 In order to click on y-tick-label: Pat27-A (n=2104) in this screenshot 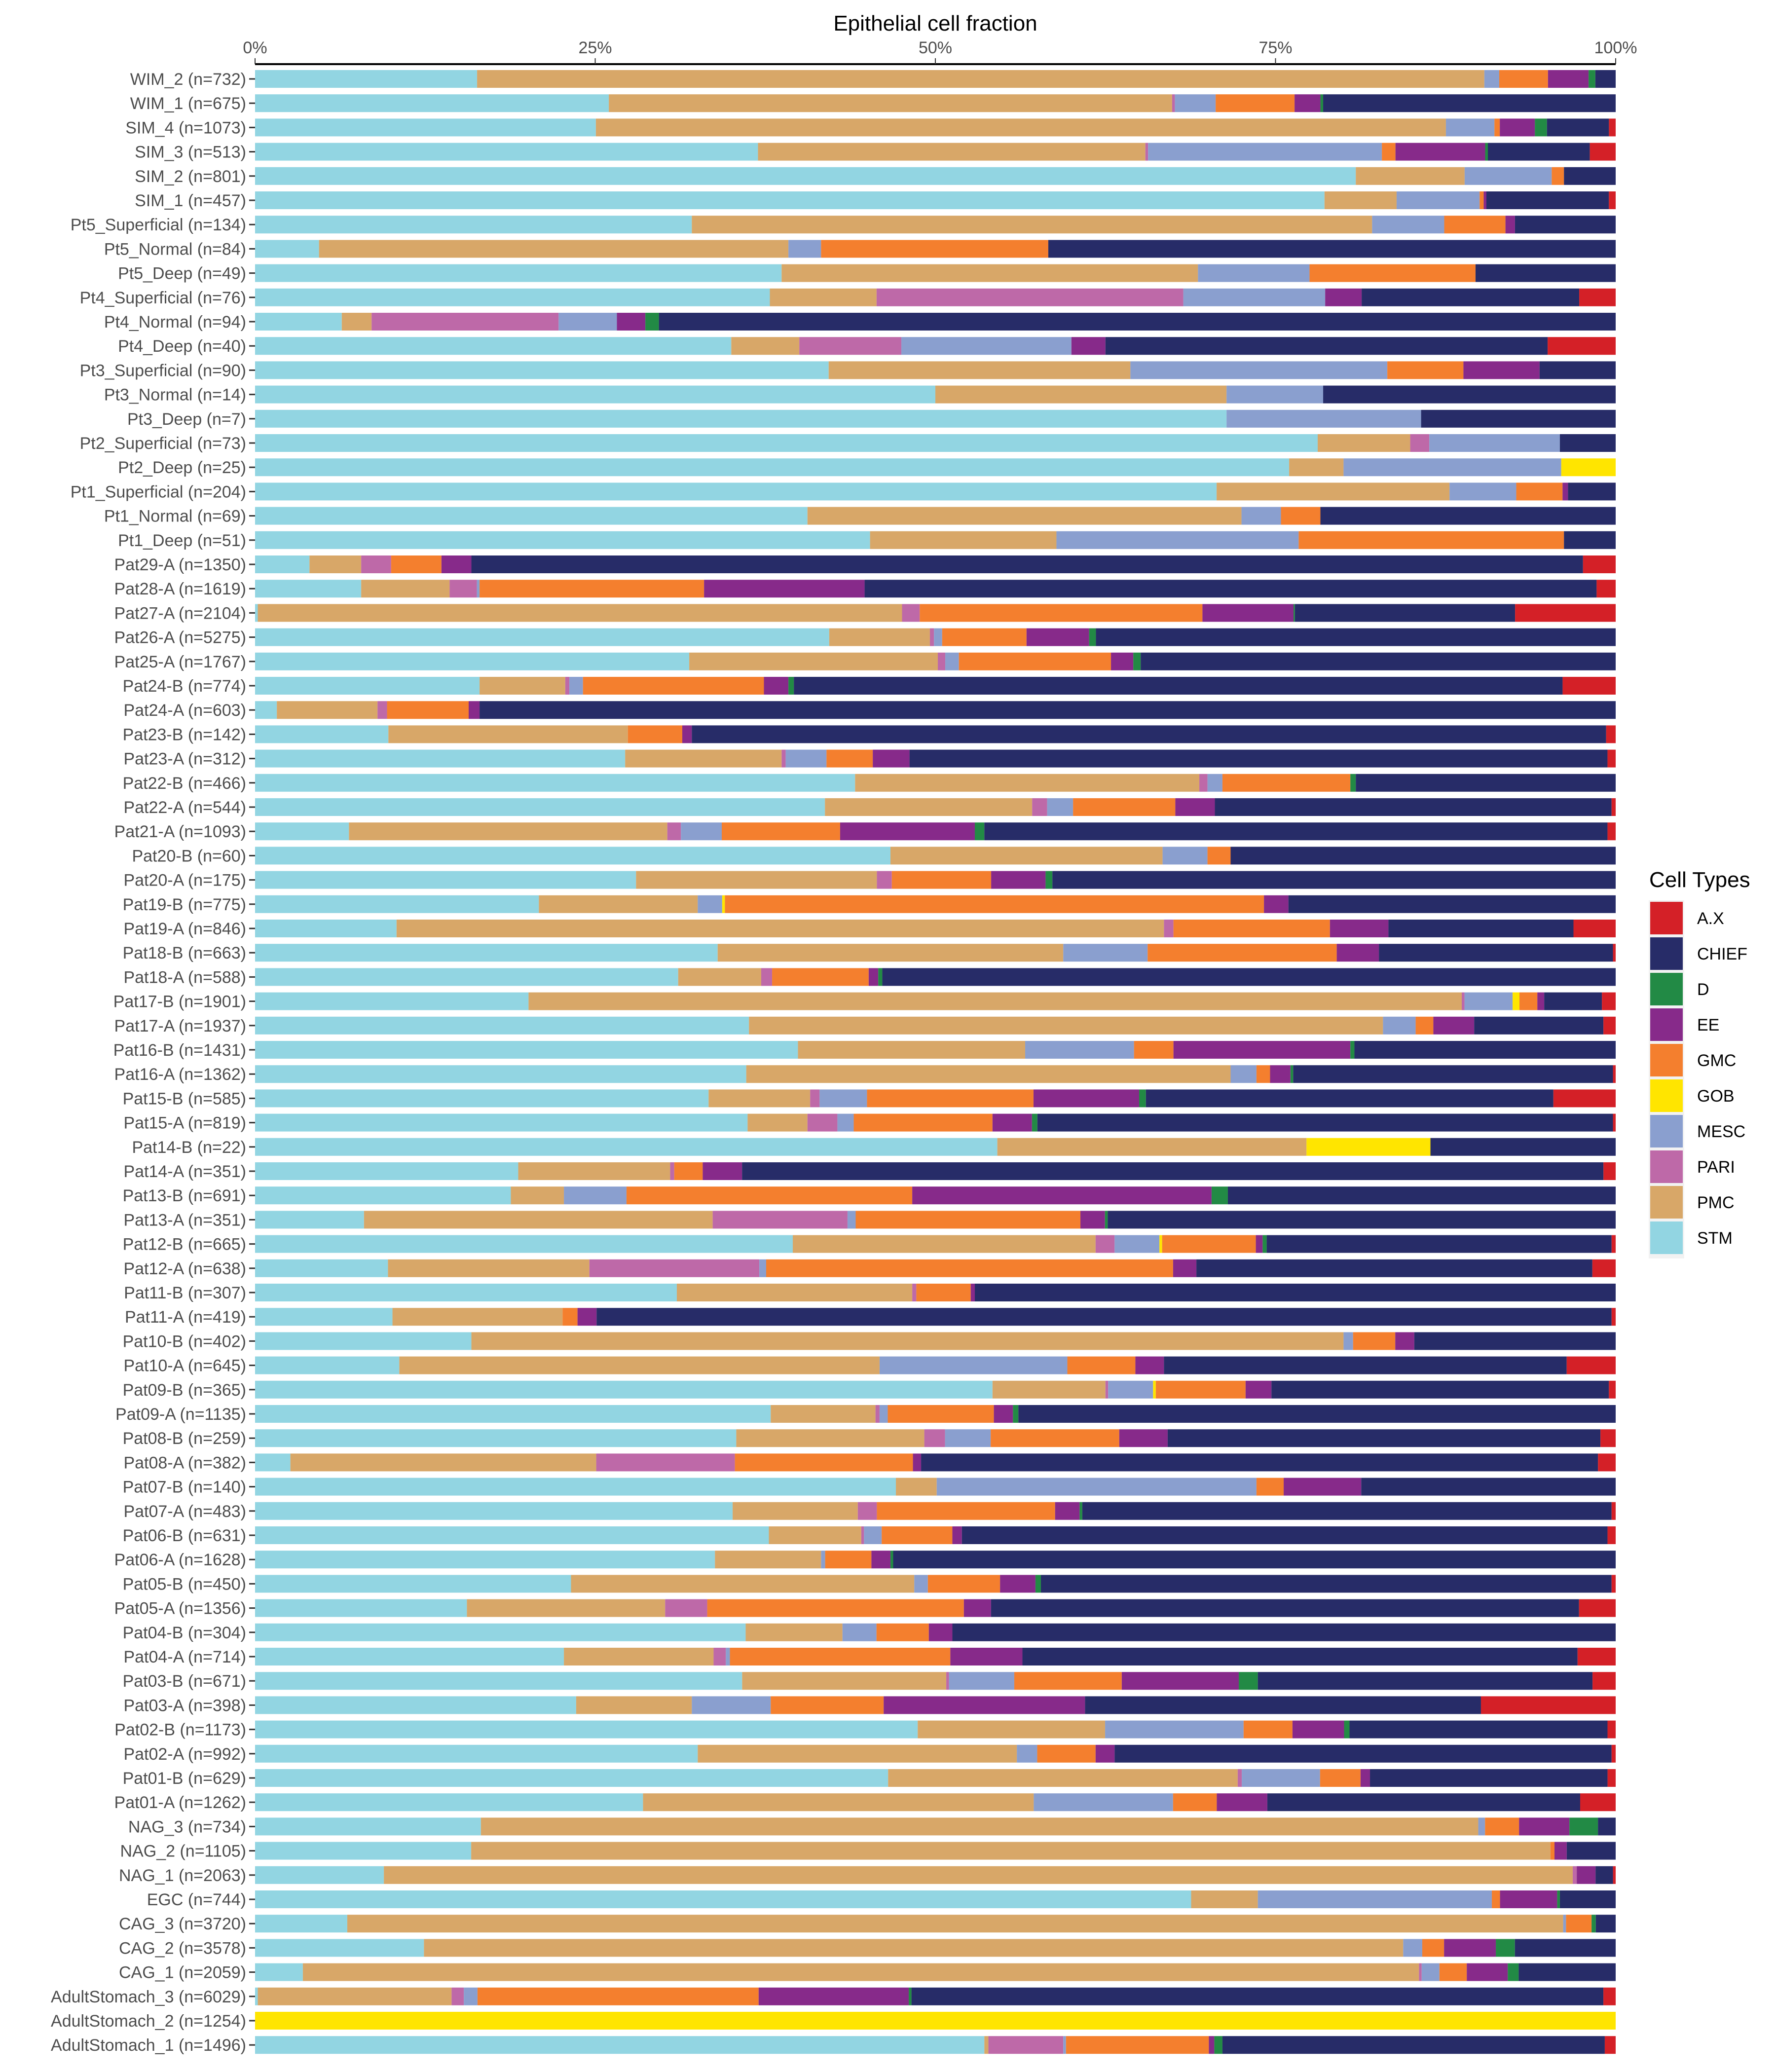, I will do `click(180, 614)`.